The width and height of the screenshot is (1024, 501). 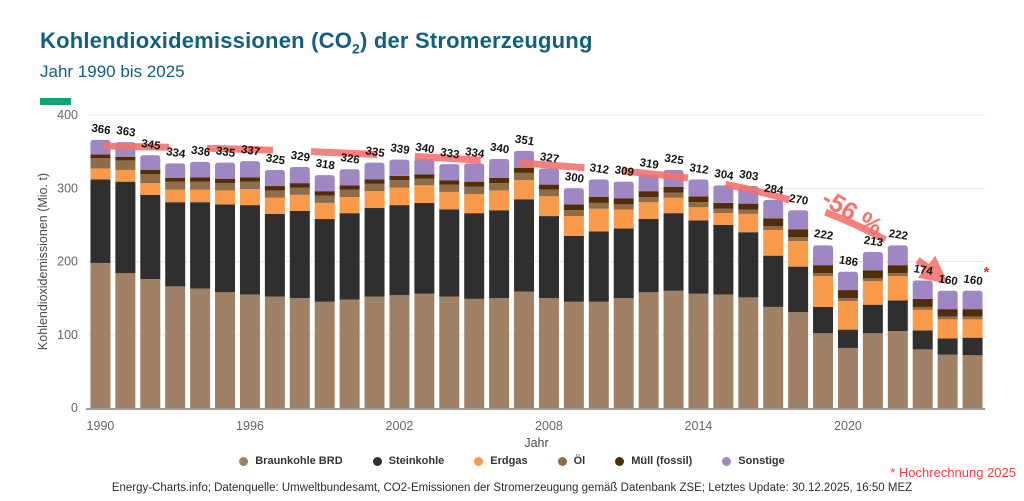 I want to click on legend-item--l: Öl, so click(x=571, y=461).